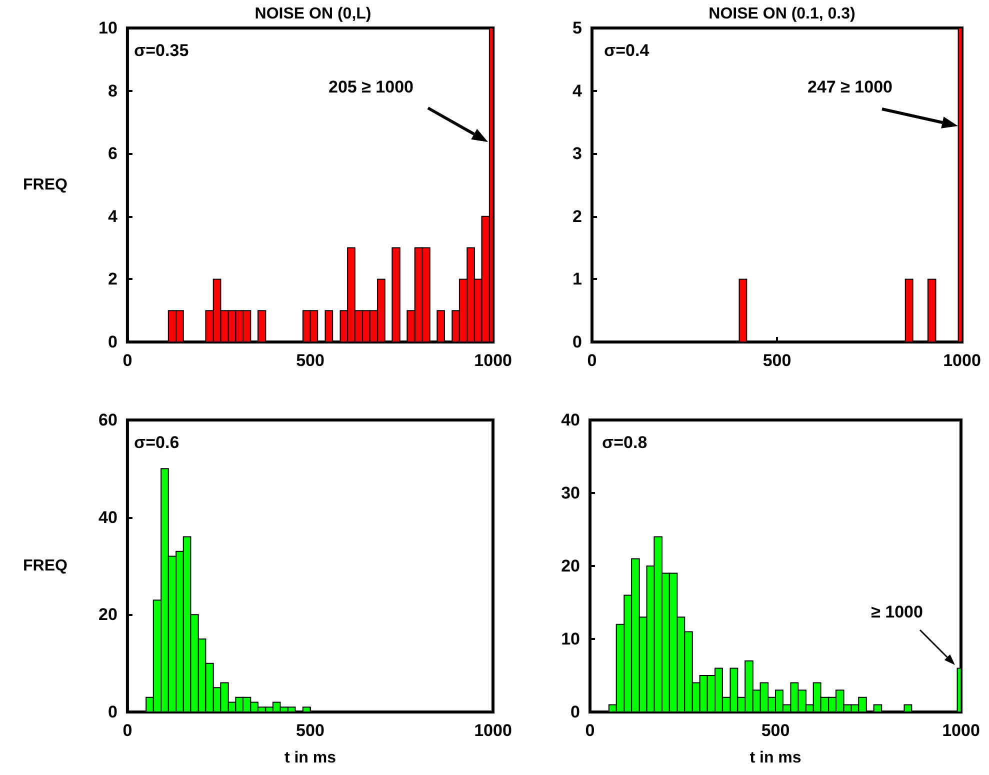 The image size is (989, 775). I want to click on annotation: 205 ≥ 1000, so click(371, 87).